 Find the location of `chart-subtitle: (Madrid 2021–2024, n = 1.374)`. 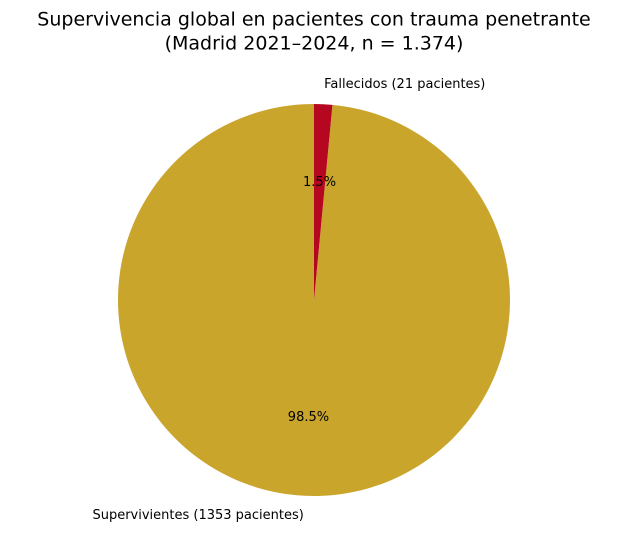

chart-subtitle: (Madrid 2021–2024, n = 1.374) is located at coordinates (314, 44).